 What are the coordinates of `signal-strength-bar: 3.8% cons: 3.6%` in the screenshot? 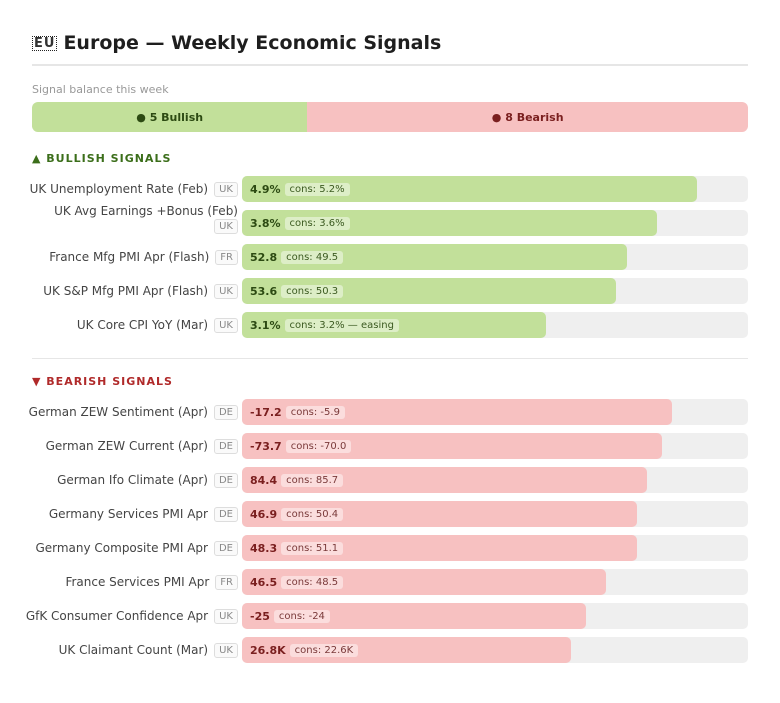 It's located at (449, 223).